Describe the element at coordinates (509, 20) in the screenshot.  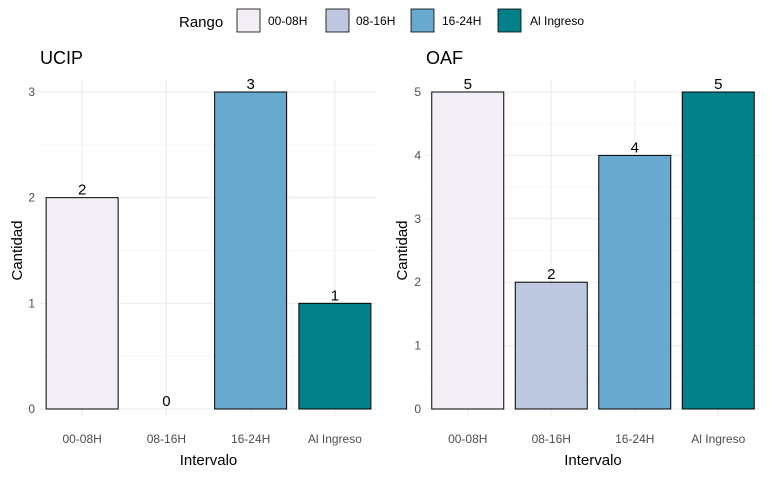
I see `legend-key-al-ingreso` at that location.